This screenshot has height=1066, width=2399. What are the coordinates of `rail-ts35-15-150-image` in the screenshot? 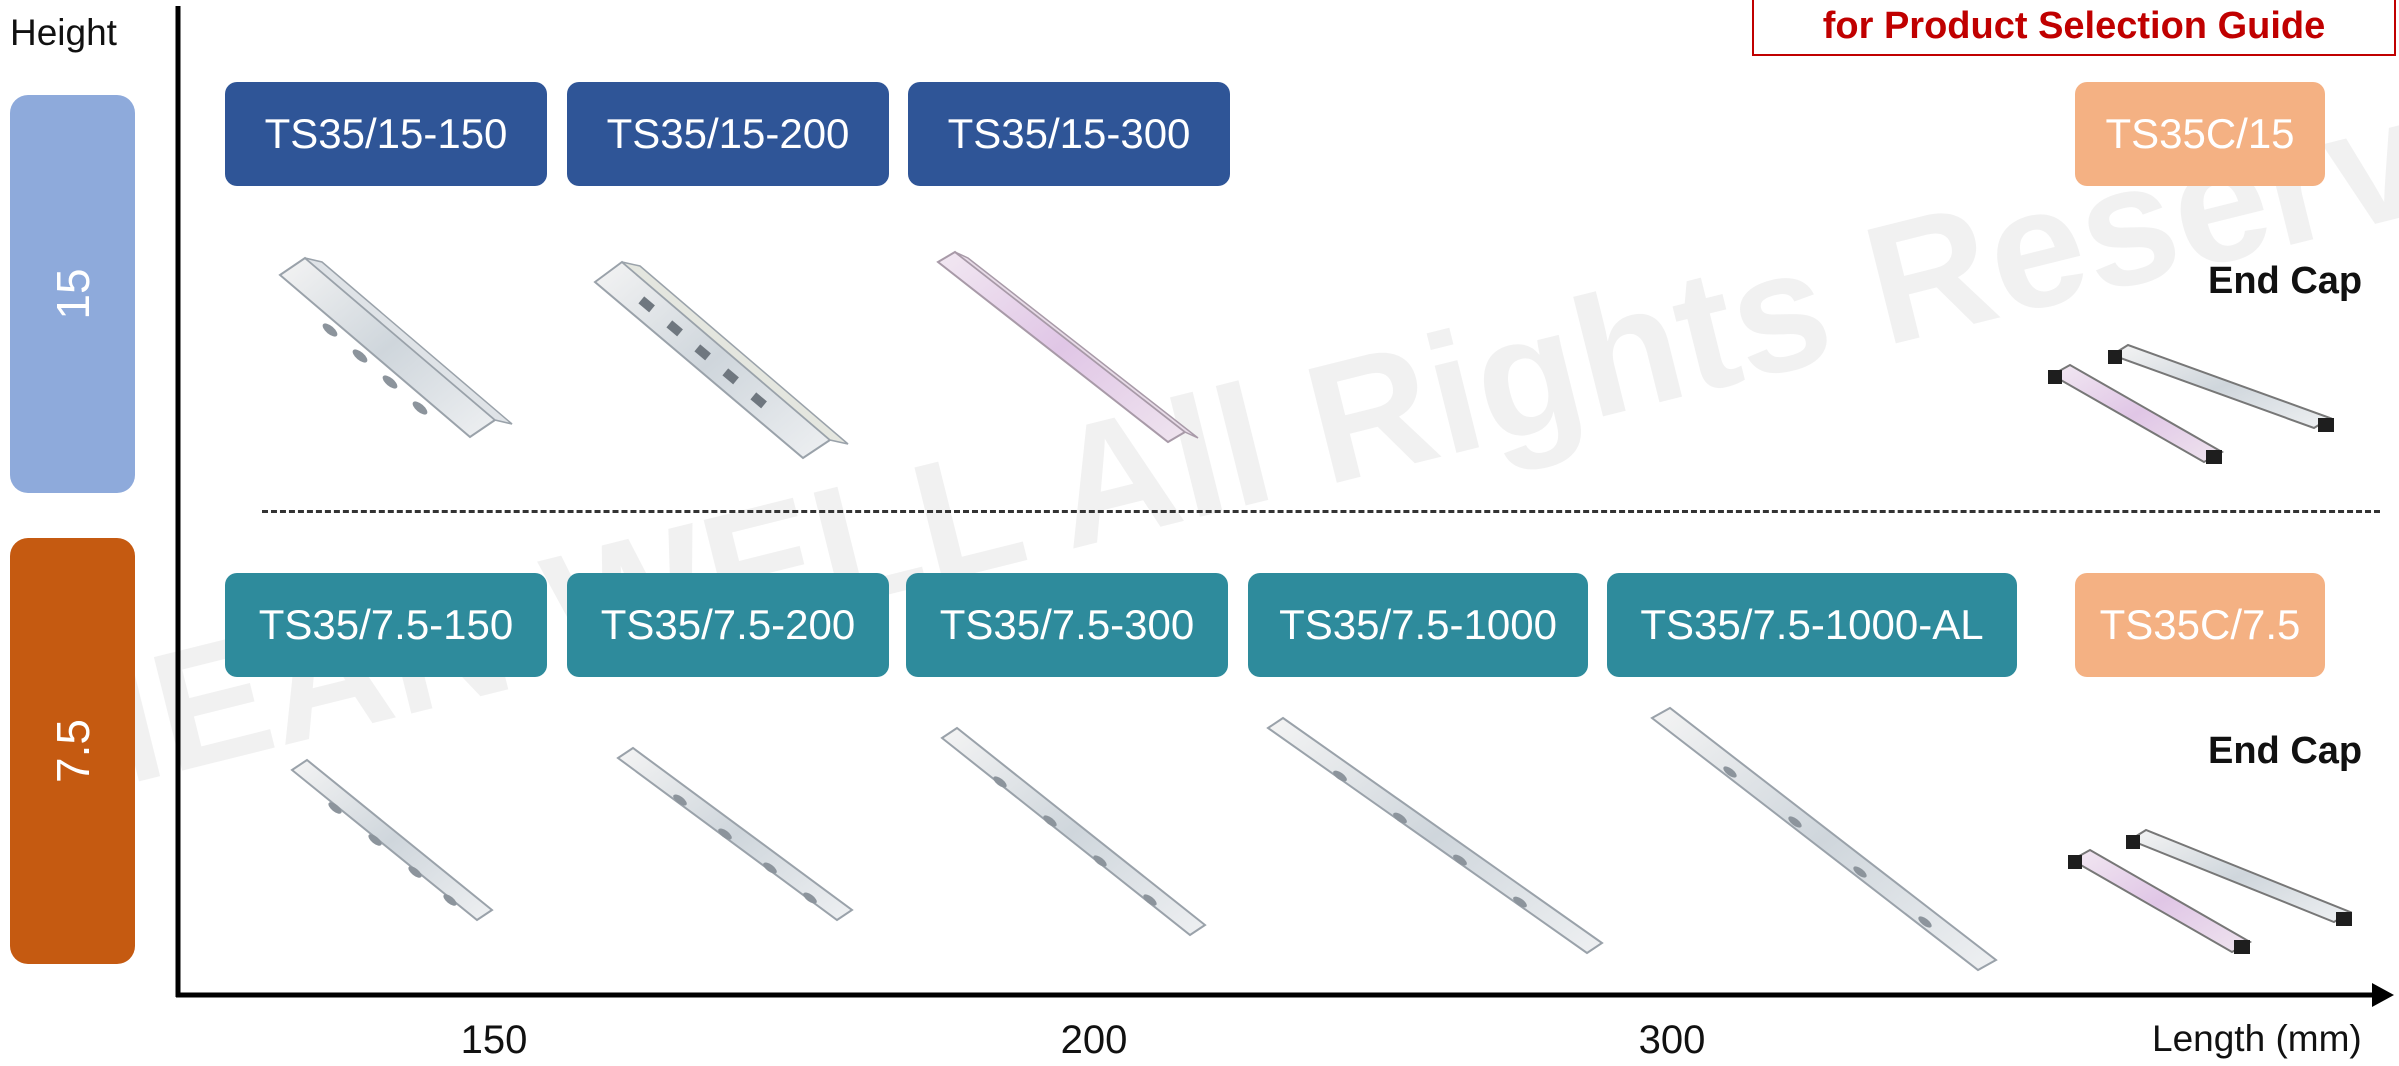 It's located at (395, 347).